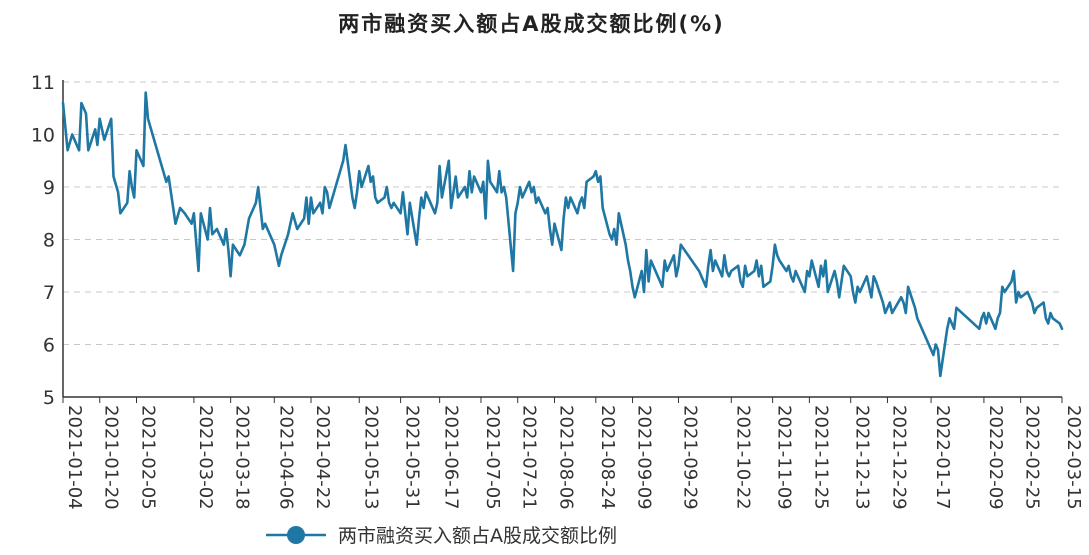 This screenshot has width=1089, height=555. Describe the element at coordinates (147, 457) in the screenshot. I see `x-tick-label: 2021-02-05` at that location.